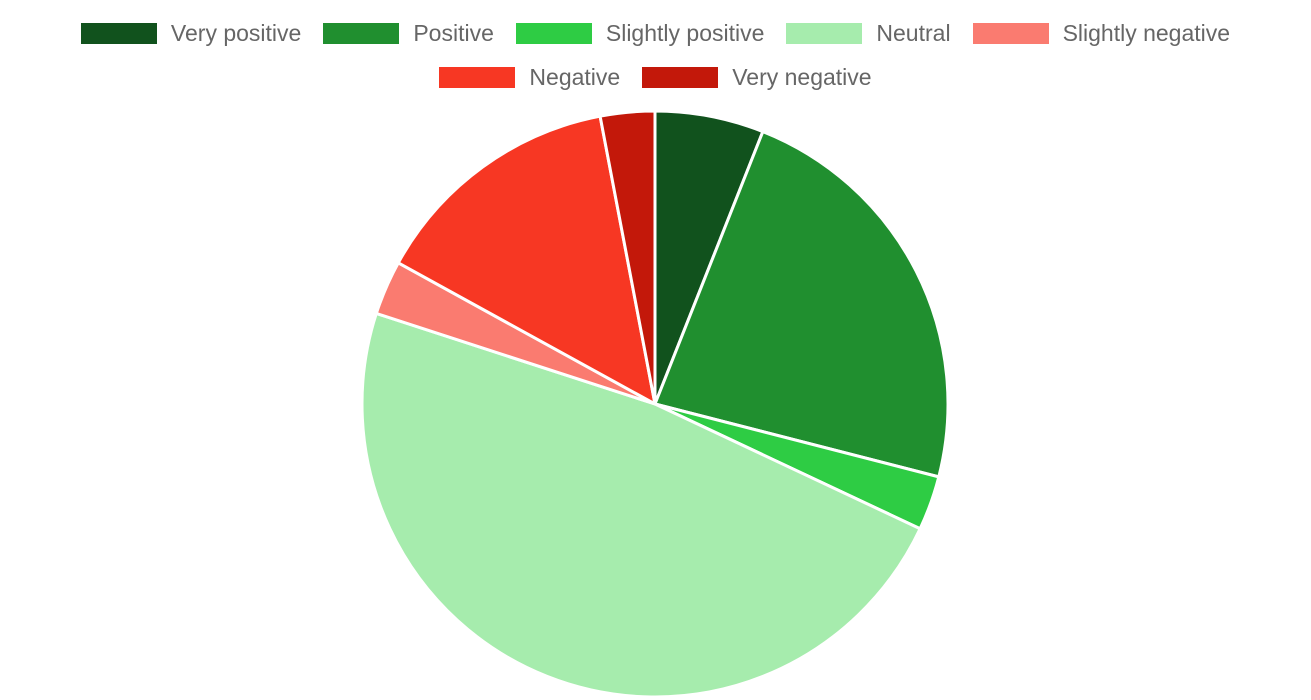  I want to click on legend-item-positive: Positive, so click(408, 33).